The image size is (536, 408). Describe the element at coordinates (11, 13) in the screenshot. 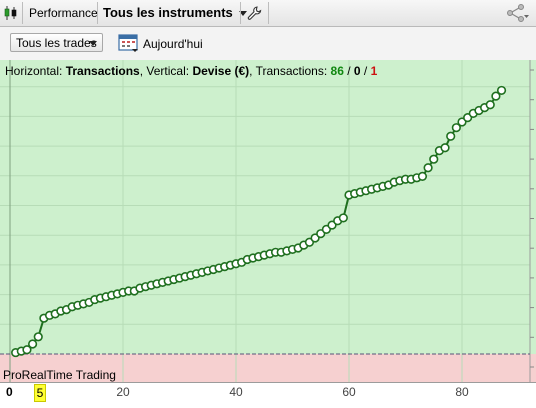

I see `candlestick-icon` at that location.